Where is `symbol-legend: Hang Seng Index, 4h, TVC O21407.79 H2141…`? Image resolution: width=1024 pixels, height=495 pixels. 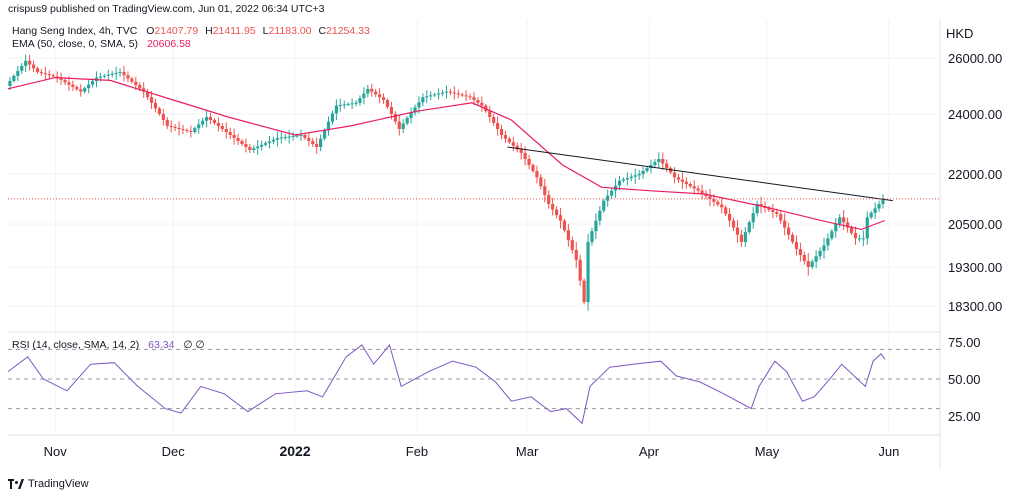 symbol-legend: Hang Seng Index, 4h, TVC O21407.79 H2141… is located at coordinates (191, 31).